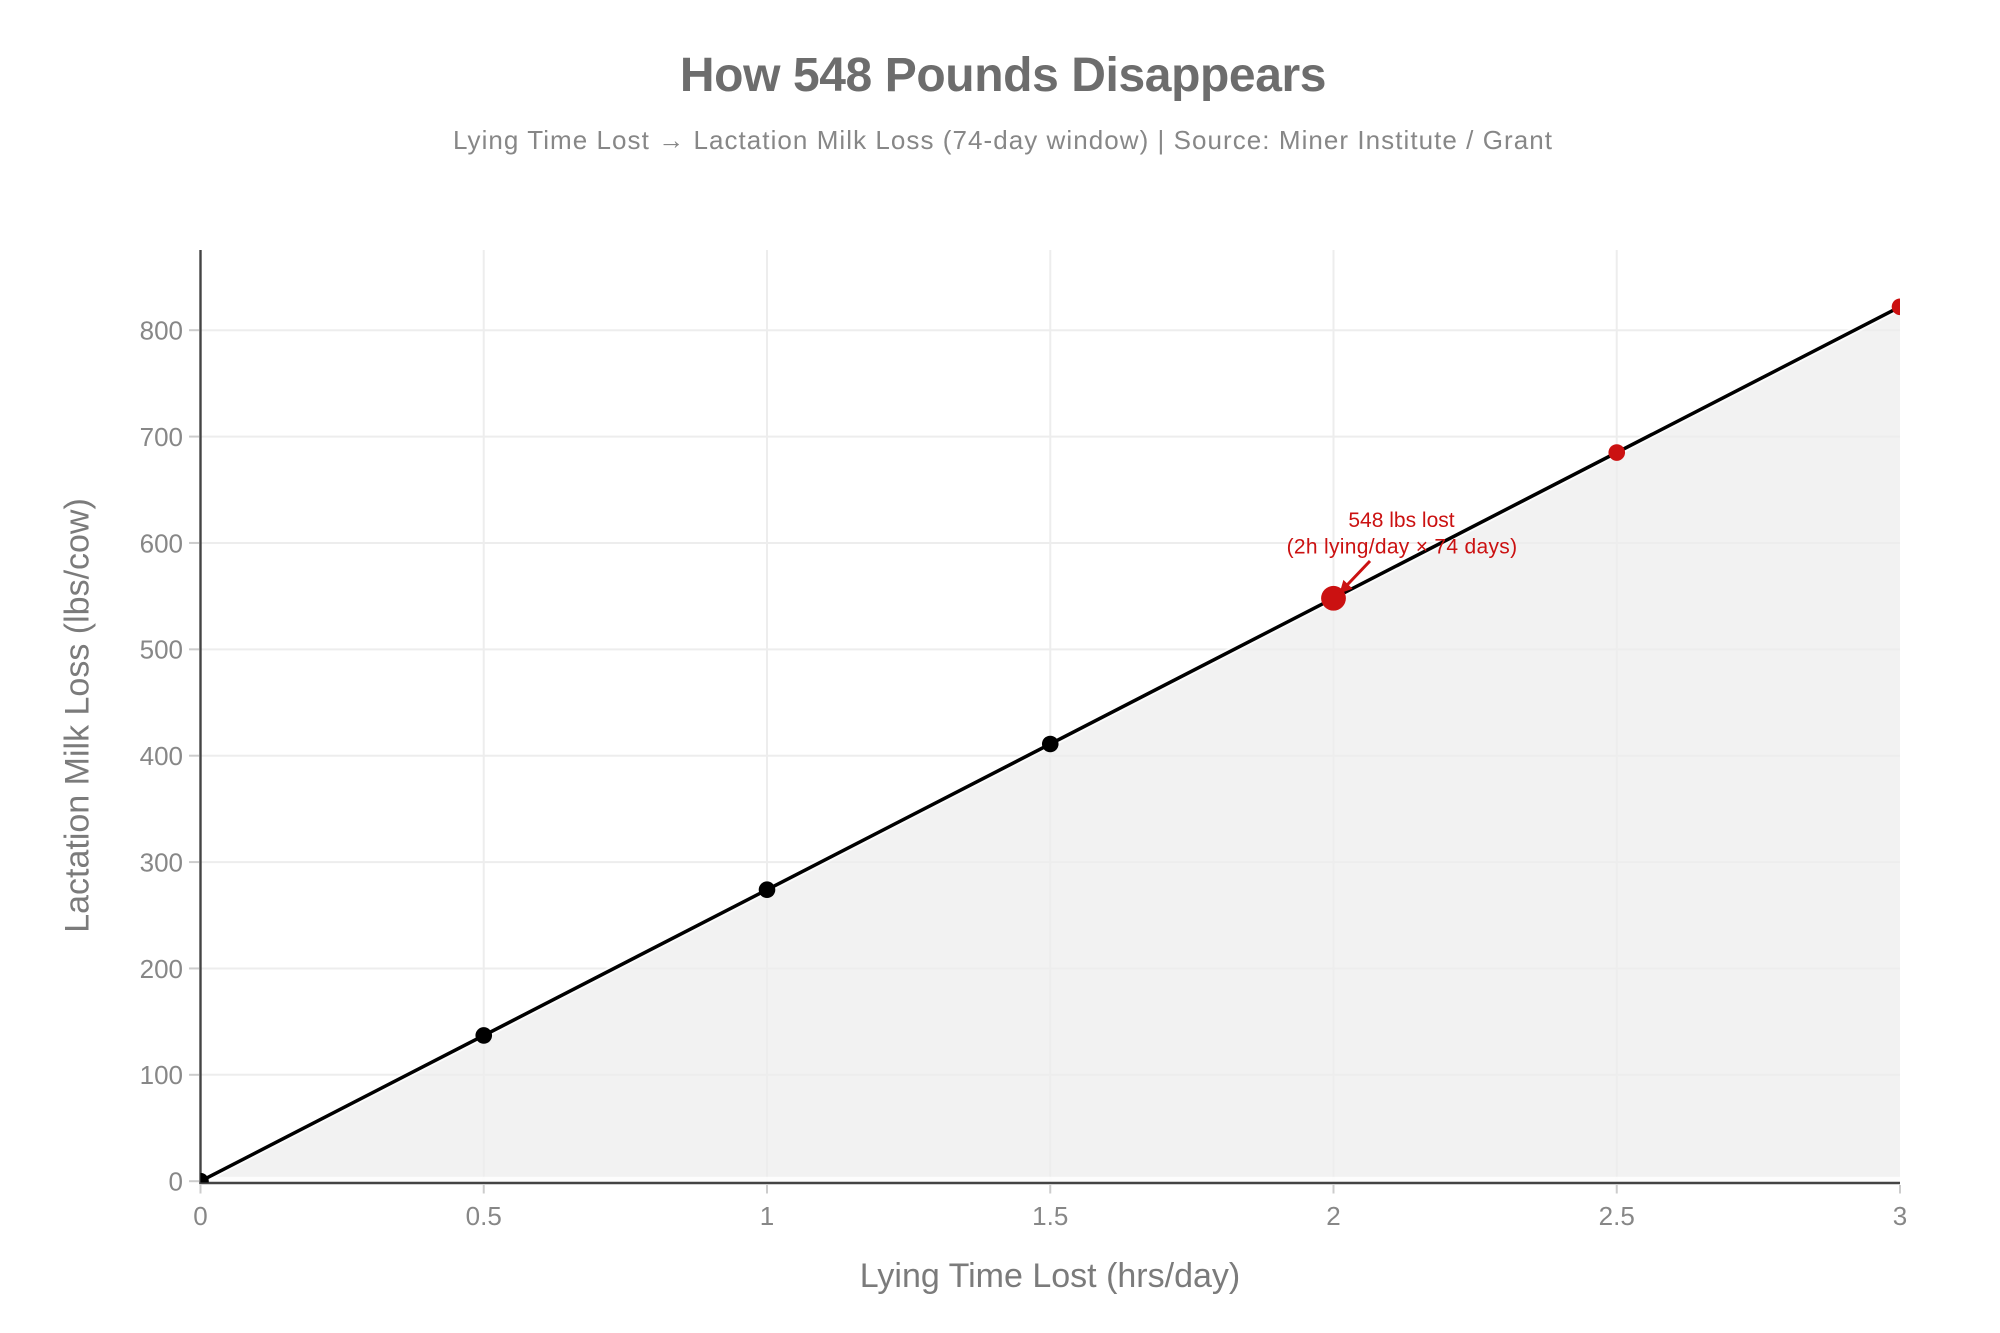 This screenshot has height=1333, width=2000. I want to click on svg-text: How 548 Pounds Disappears, so click(1003, 75).